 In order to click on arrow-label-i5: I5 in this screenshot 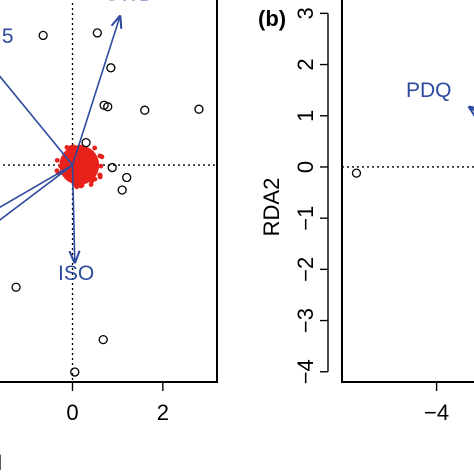, I will do `click(7, 36)`.